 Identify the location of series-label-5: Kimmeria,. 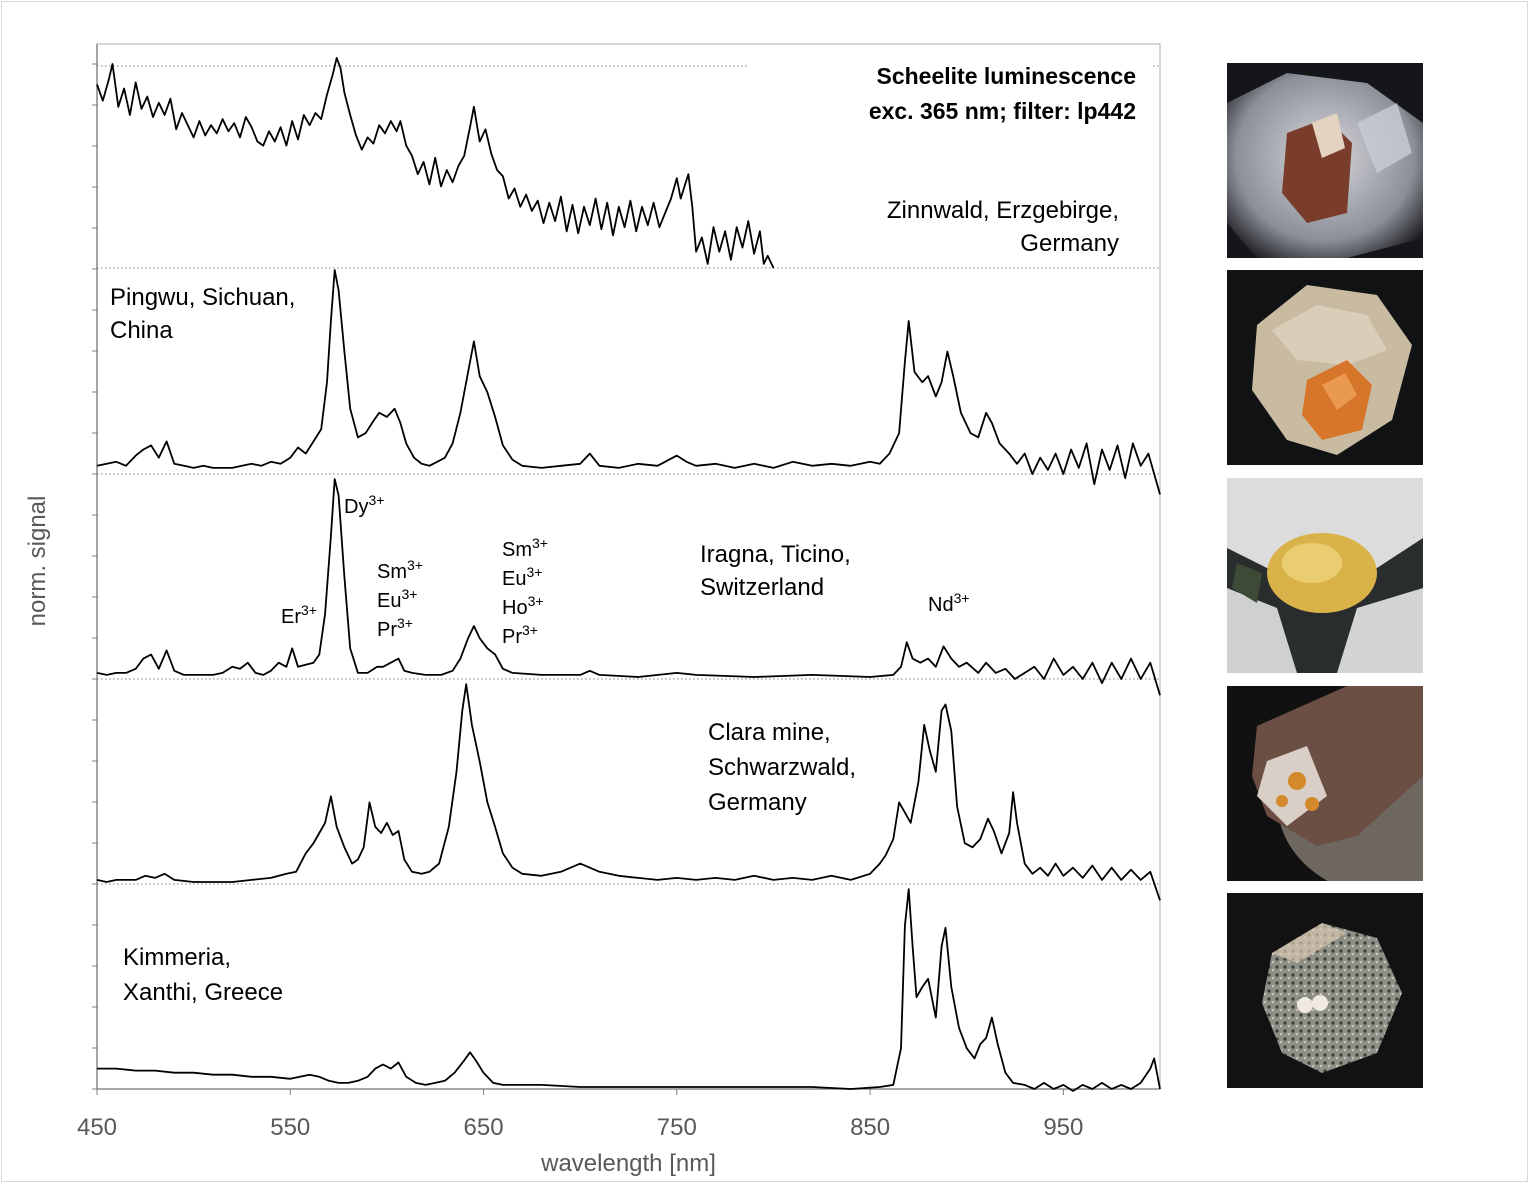
(177, 957).